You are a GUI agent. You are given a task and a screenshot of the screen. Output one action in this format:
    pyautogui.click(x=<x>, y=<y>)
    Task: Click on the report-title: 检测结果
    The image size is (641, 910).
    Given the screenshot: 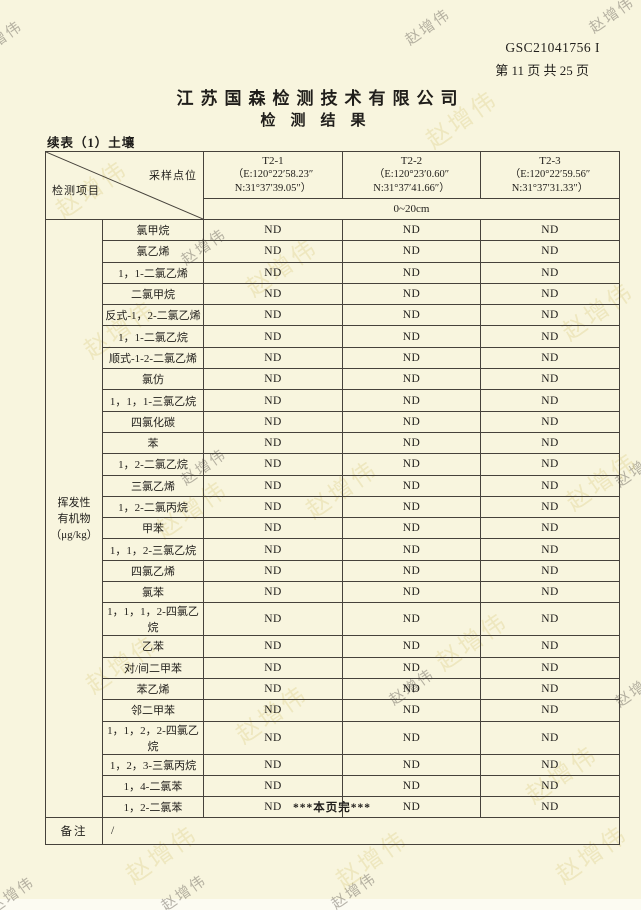 What is the action you would take?
    pyautogui.click(x=320, y=121)
    